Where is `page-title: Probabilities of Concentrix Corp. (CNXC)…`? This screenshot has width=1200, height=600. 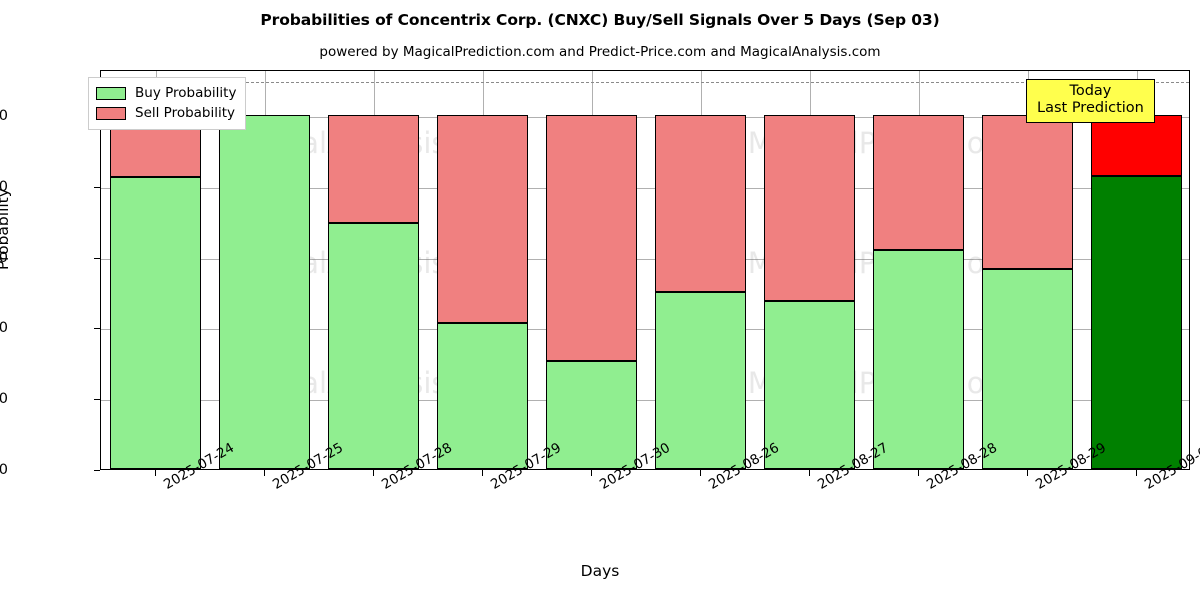 page-title: Probabilities of Concentrix Corp. (CNXC)… is located at coordinates (600, 20).